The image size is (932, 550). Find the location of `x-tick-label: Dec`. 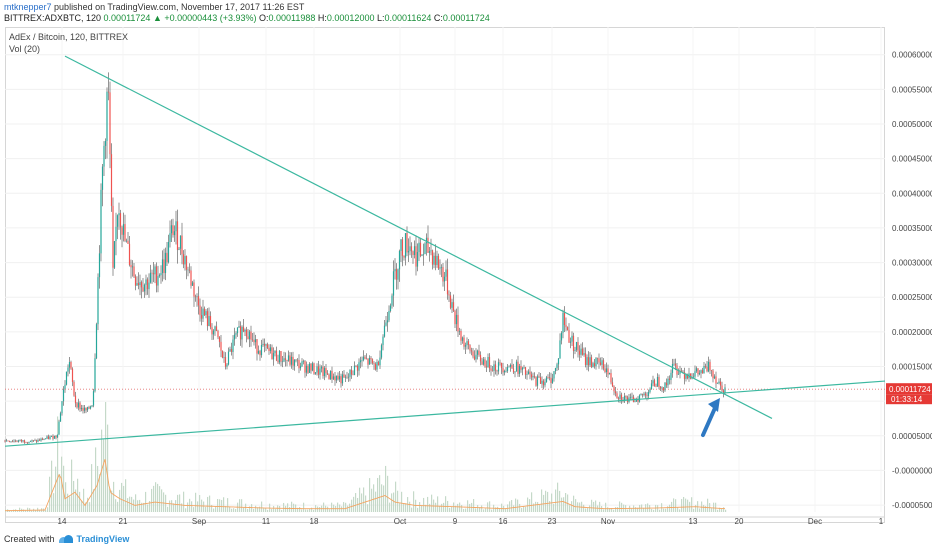

x-tick-label: Dec is located at coordinates (815, 521).